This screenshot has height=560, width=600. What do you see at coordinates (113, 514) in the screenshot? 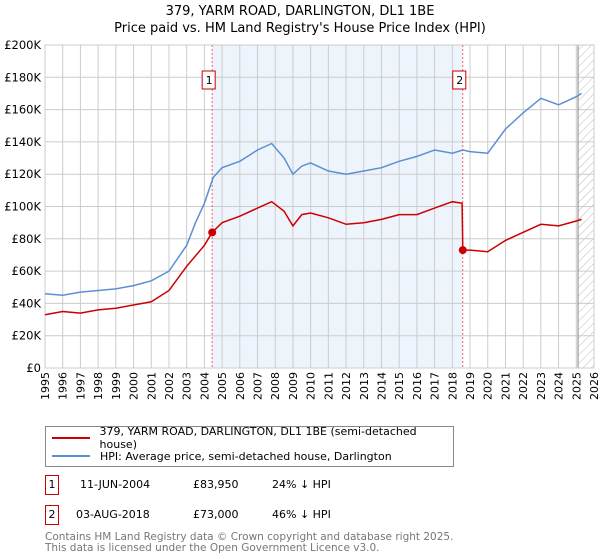
I see `transaction-date: 03-AUG-2018` at bounding box center [113, 514].